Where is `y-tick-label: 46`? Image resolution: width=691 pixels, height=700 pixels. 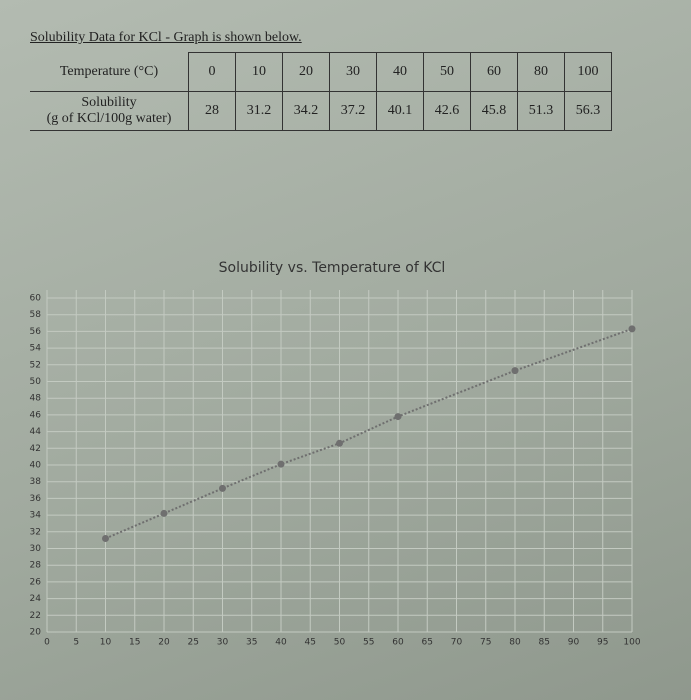
y-tick-label: 46 is located at coordinates (36, 415).